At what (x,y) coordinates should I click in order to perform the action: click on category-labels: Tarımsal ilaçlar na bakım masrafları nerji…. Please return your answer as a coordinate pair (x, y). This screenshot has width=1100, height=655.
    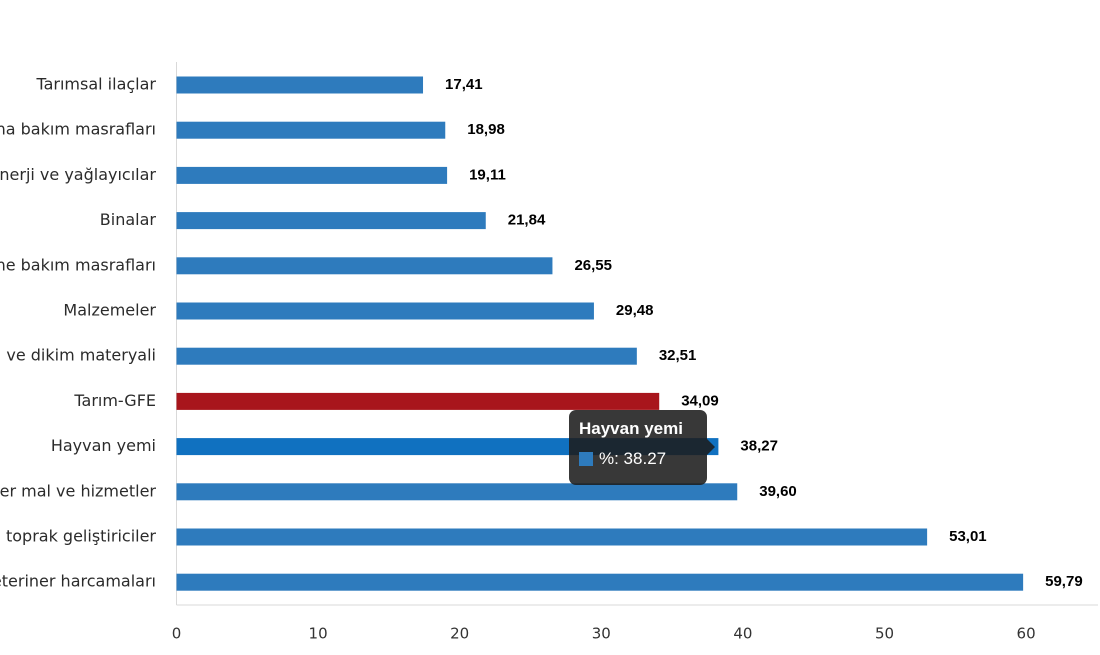
    Looking at the image, I should click on (78, 333).